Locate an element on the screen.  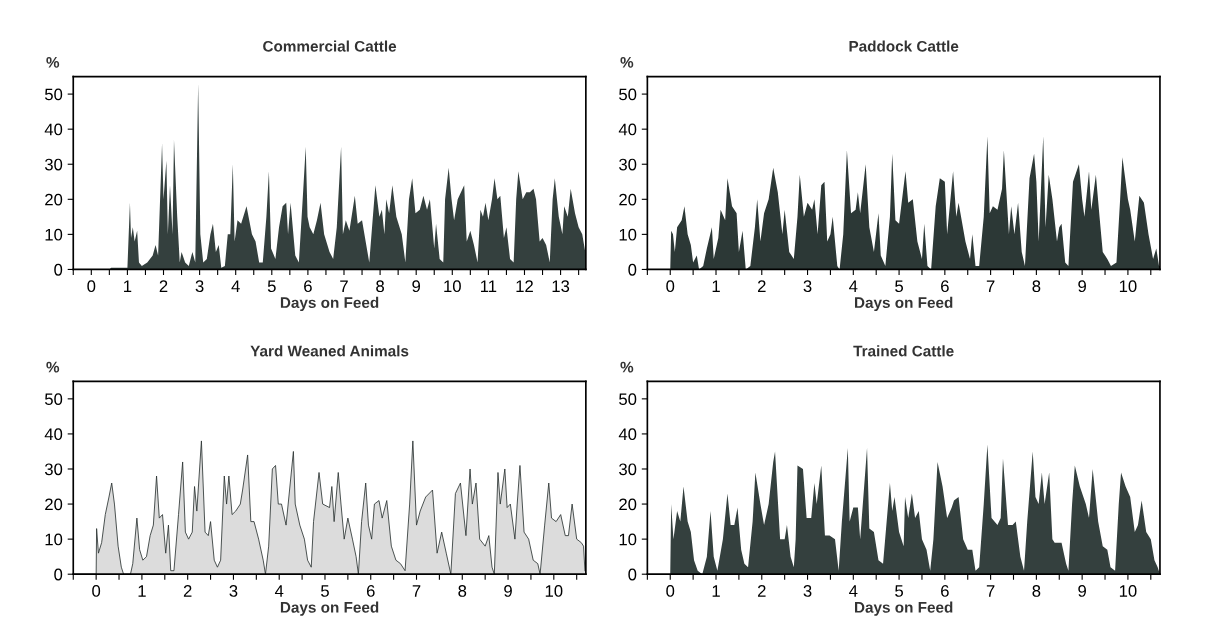
x-tick-label: 11 is located at coordinates (489, 286).